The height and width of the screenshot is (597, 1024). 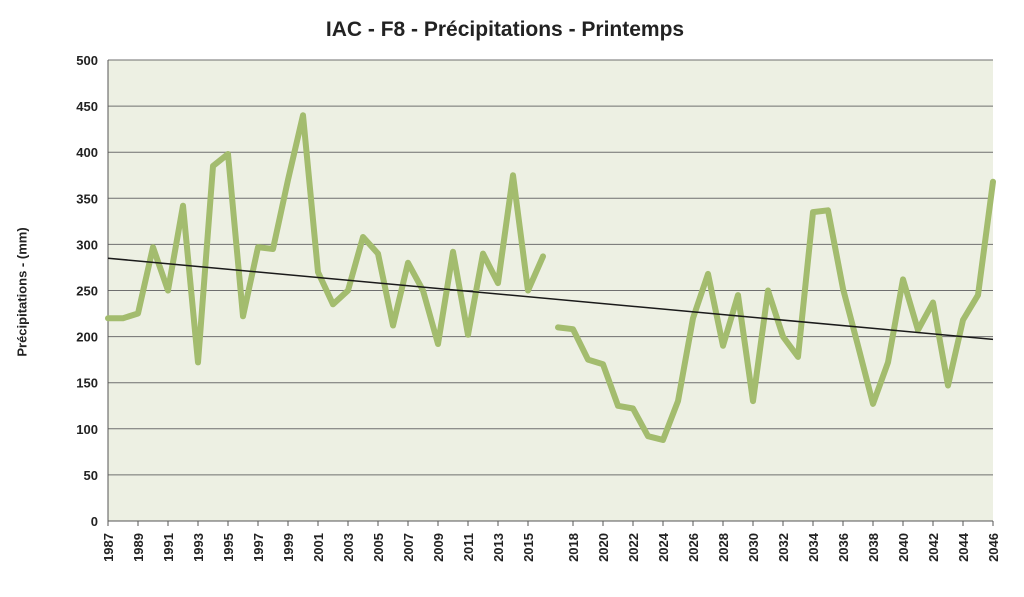 What do you see at coordinates (438, 547) in the screenshot?
I see `x-tick-label: 2009` at bounding box center [438, 547].